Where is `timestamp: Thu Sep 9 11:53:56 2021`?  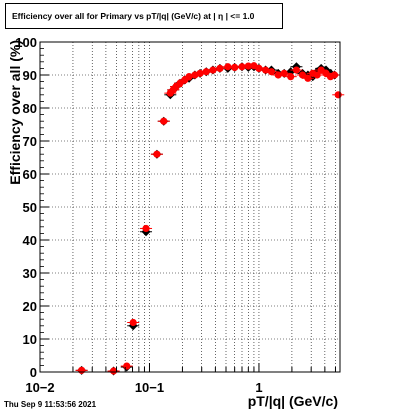
timestamp: Thu Sep 9 11:53:56 2021 is located at coordinates (50, 404).